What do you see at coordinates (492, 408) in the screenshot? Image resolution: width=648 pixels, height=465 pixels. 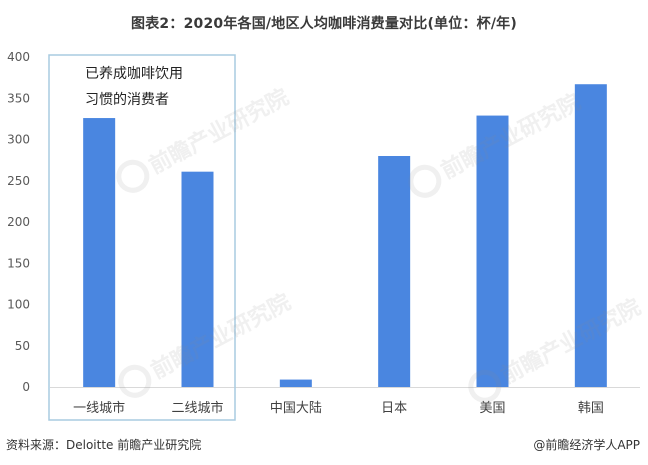 I see `x-tick-label: 美国` at bounding box center [492, 408].